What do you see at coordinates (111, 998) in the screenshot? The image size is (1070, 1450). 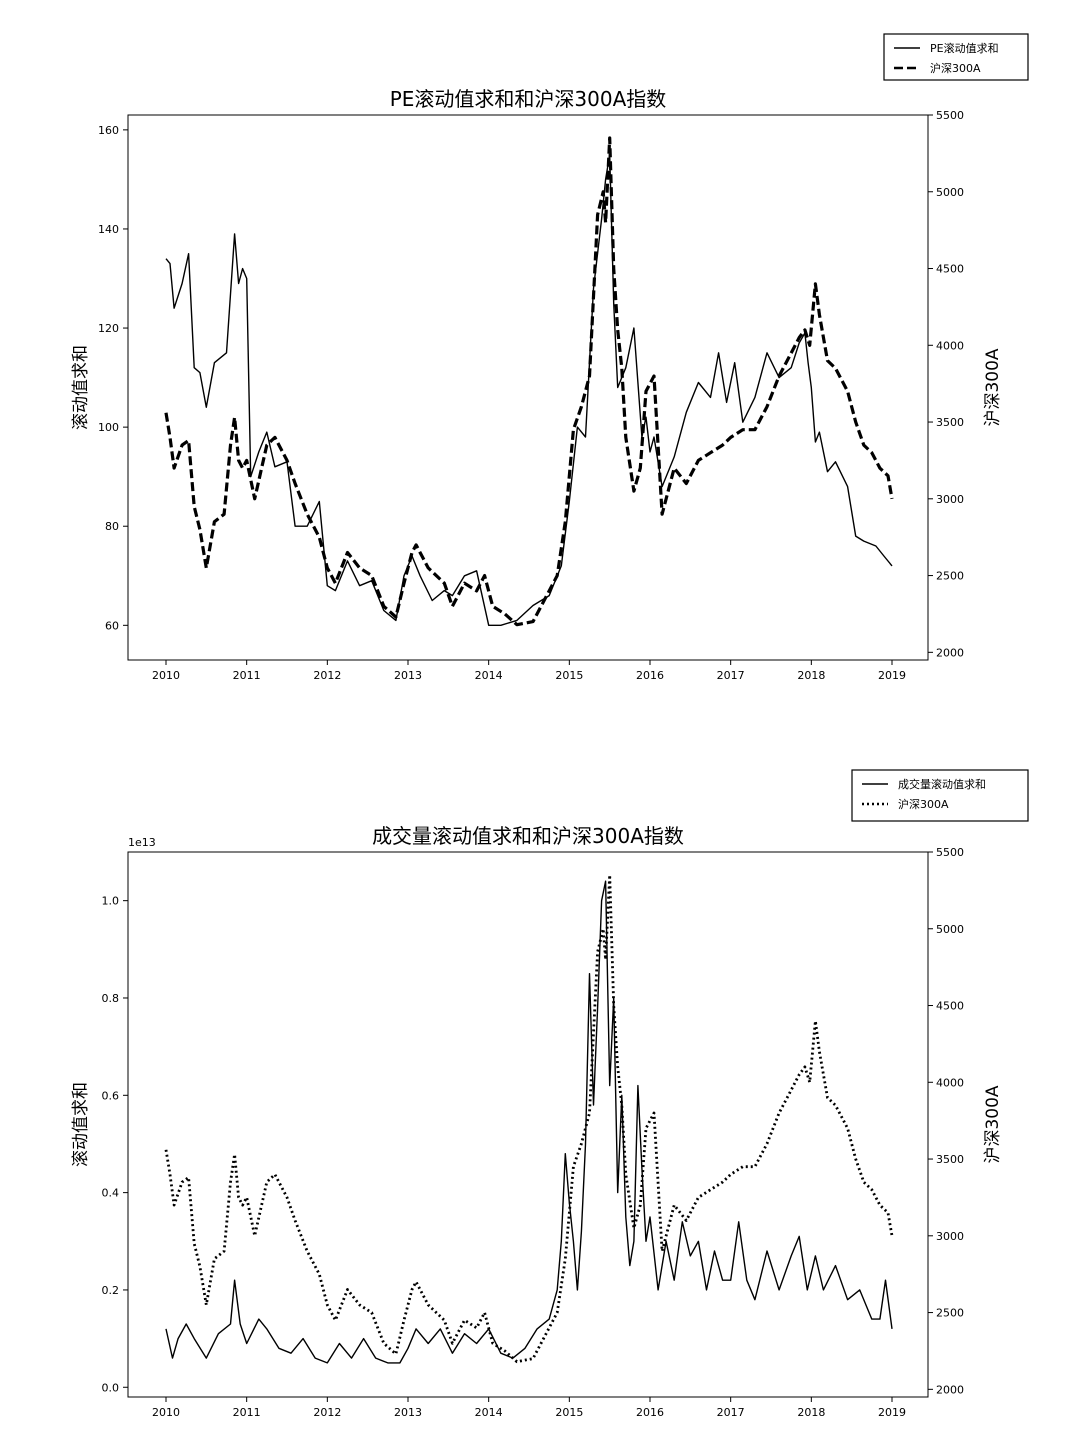 I see `y-tick-label: 0.8` at bounding box center [111, 998].